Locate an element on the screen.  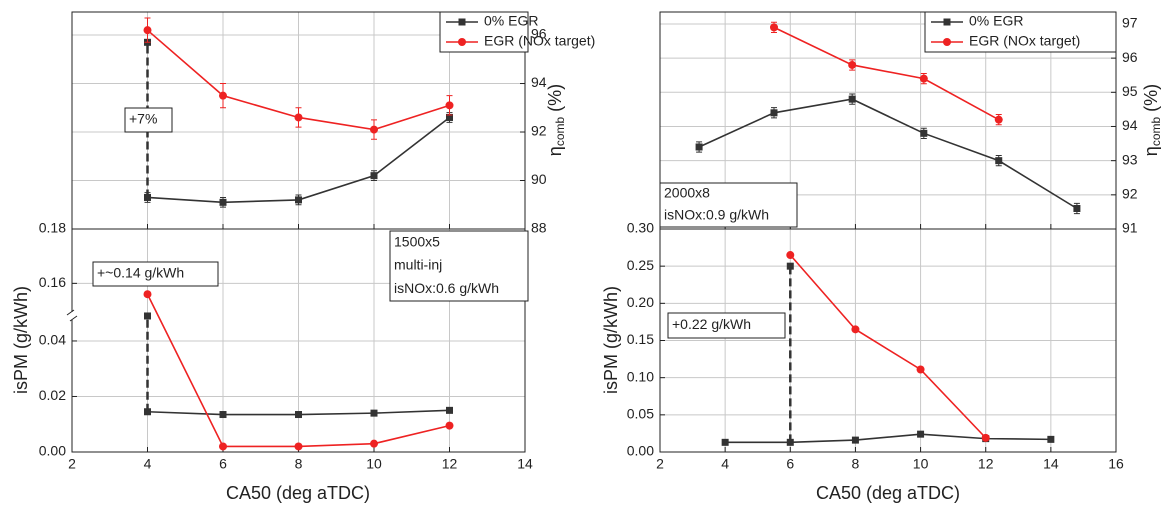
axis-break is located at coordinates (70, 312).